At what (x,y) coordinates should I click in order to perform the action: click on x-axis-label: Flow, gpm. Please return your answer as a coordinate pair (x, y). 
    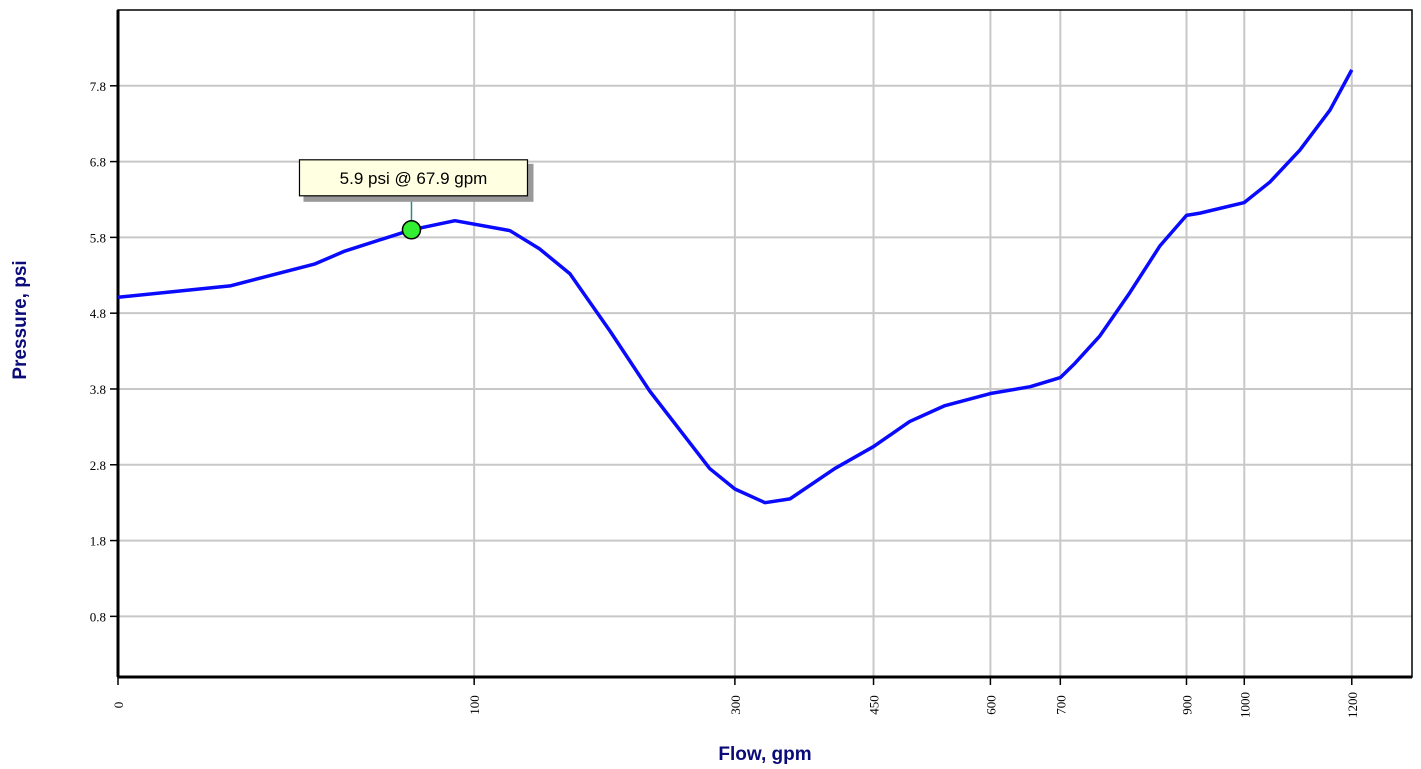
    Looking at the image, I should click on (764, 754).